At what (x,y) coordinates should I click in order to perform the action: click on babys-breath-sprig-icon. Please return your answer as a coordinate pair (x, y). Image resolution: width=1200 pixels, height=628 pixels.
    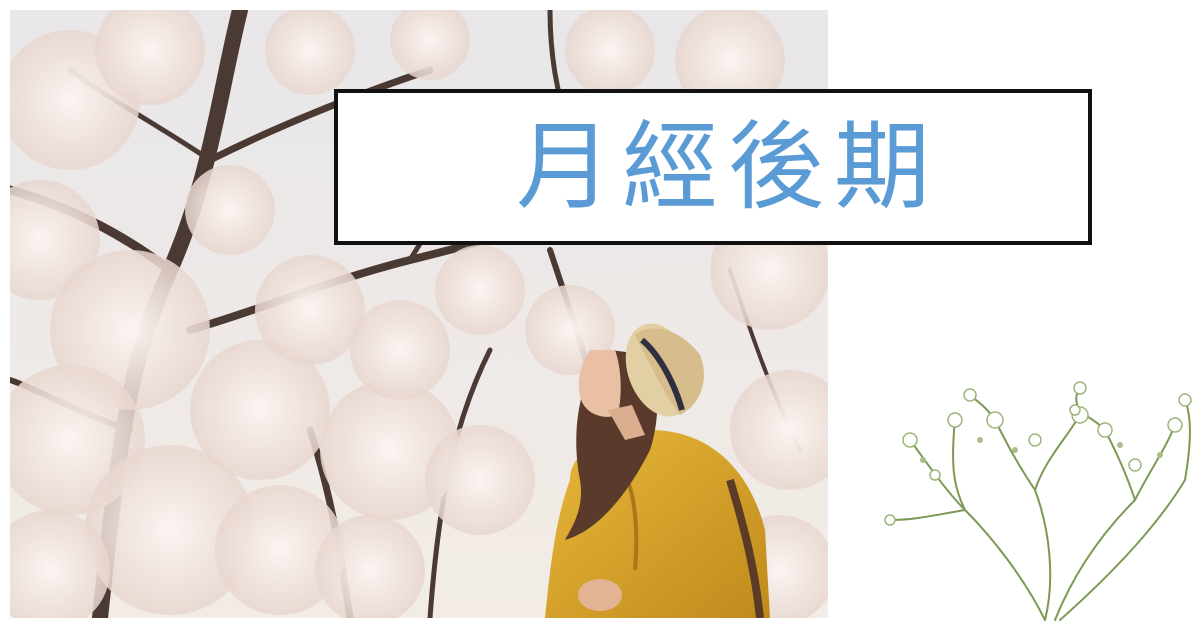
    Looking at the image, I should click on (1037, 504).